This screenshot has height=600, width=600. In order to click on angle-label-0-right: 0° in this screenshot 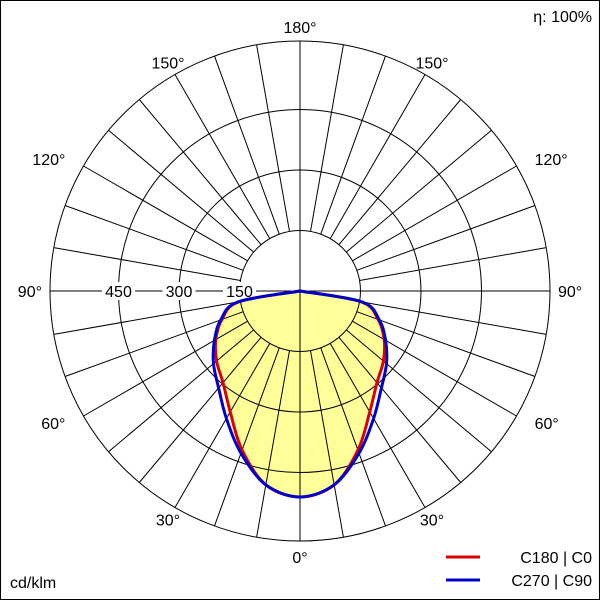, I will do `click(299, 558)`.